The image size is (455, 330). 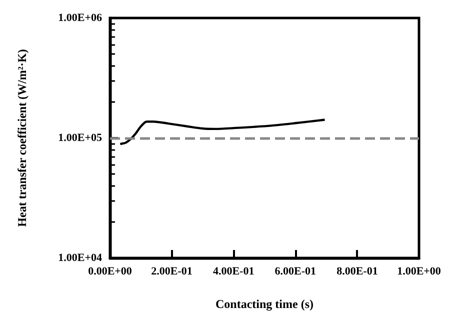 I want to click on y-tick-label: 1.00E+05, so click(x=80, y=138).